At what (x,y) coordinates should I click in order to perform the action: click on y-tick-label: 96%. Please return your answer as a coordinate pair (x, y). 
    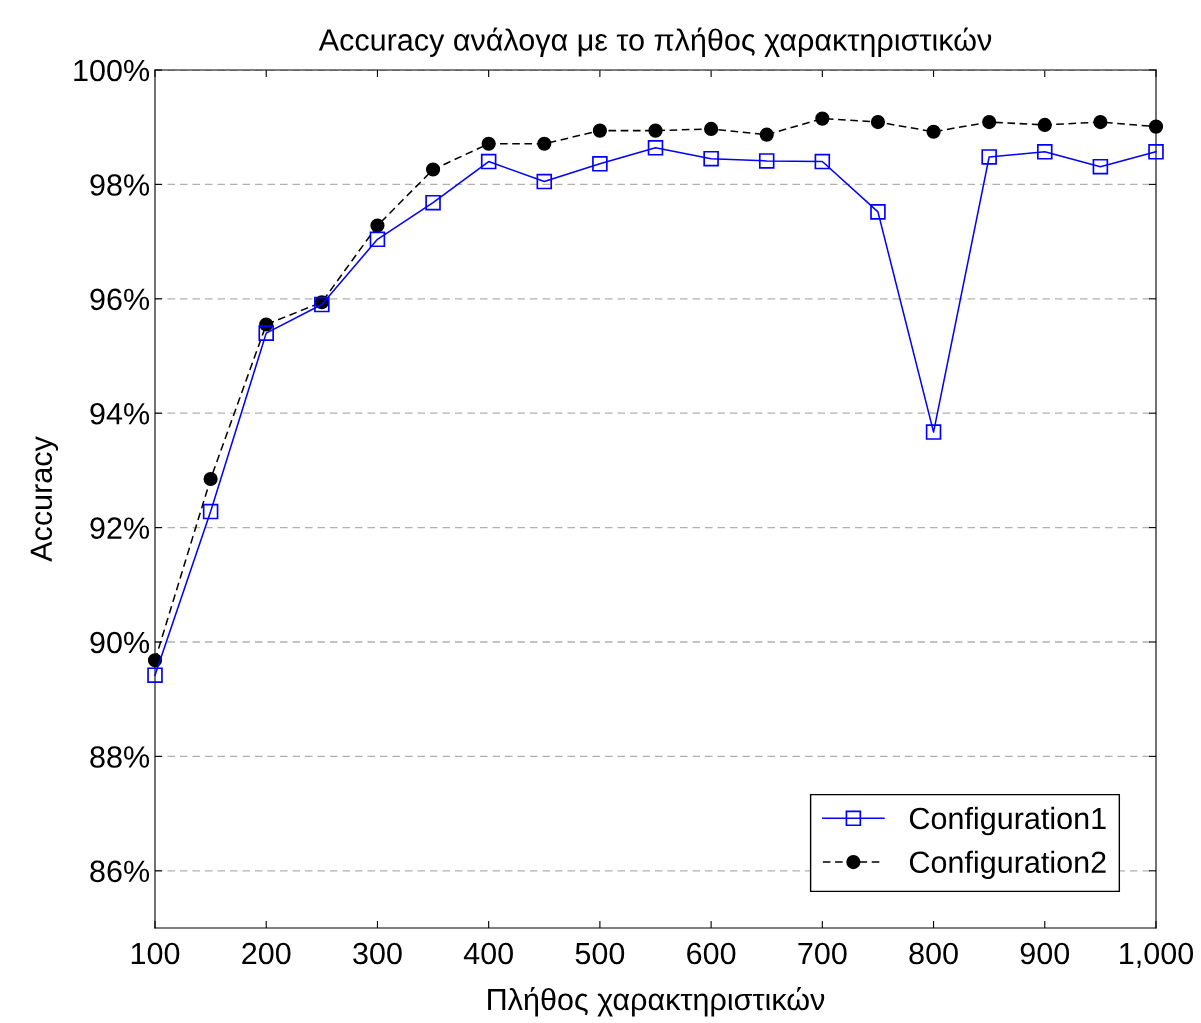
    Looking at the image, I should click on (120, 299).